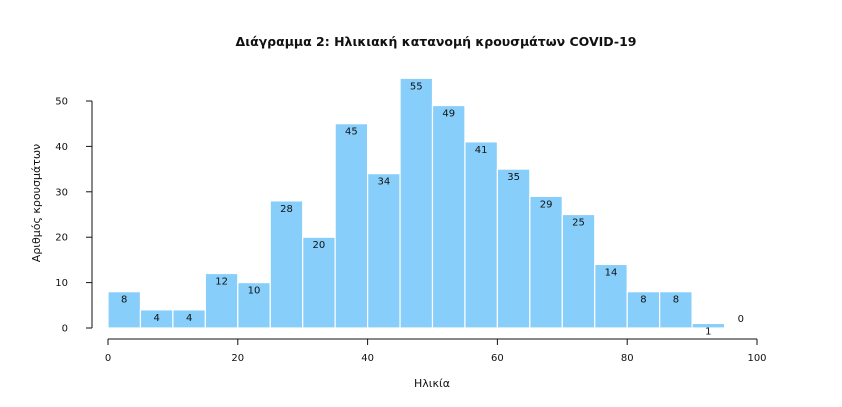 This screenshot has height=407, width=842. I want to click on bar-value-label: 0, so click(741, 319).